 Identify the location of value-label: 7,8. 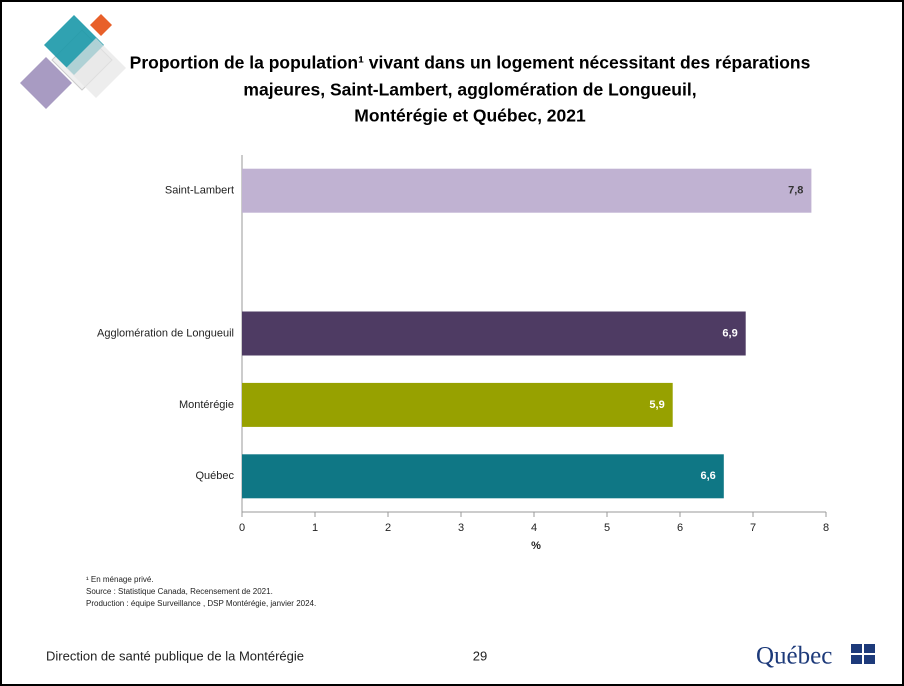
(795, 191).